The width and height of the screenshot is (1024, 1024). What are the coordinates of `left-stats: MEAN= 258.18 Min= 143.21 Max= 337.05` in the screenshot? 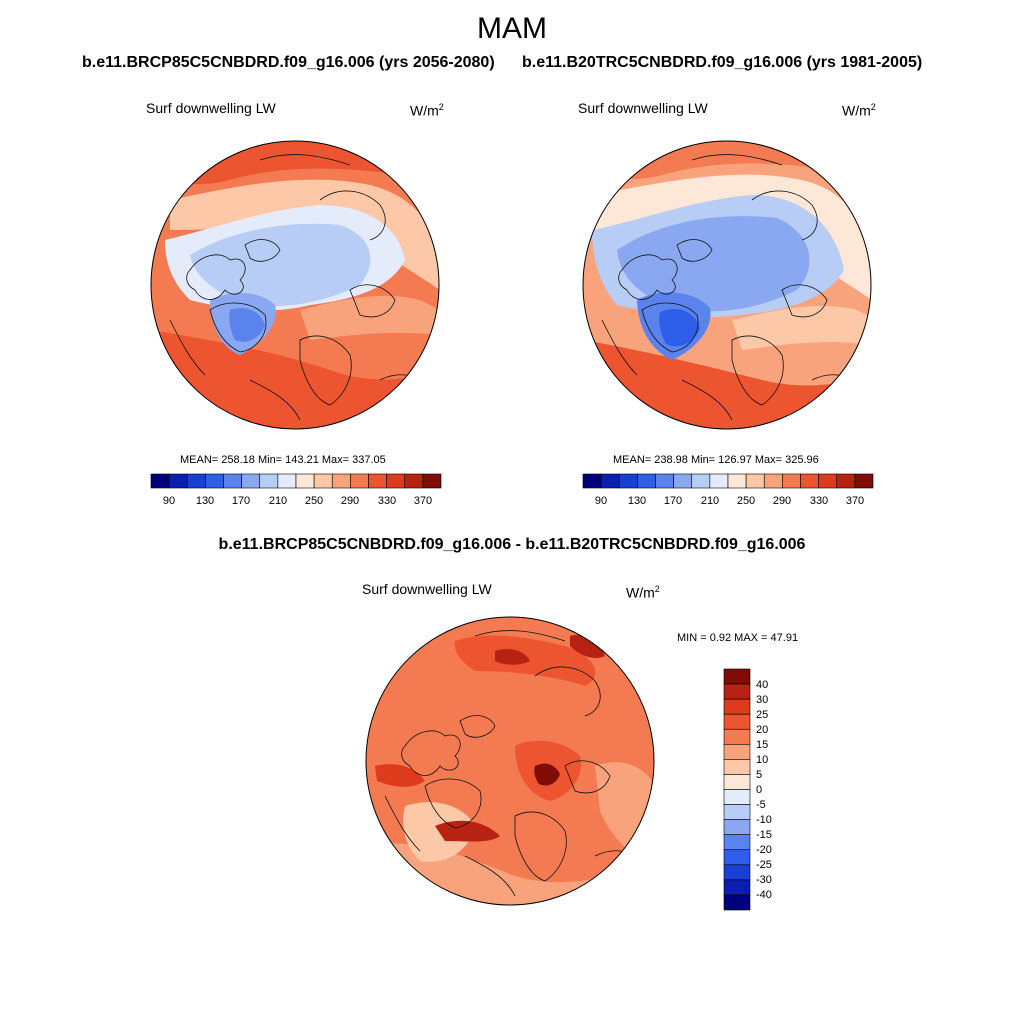 It's located at (283, 460).